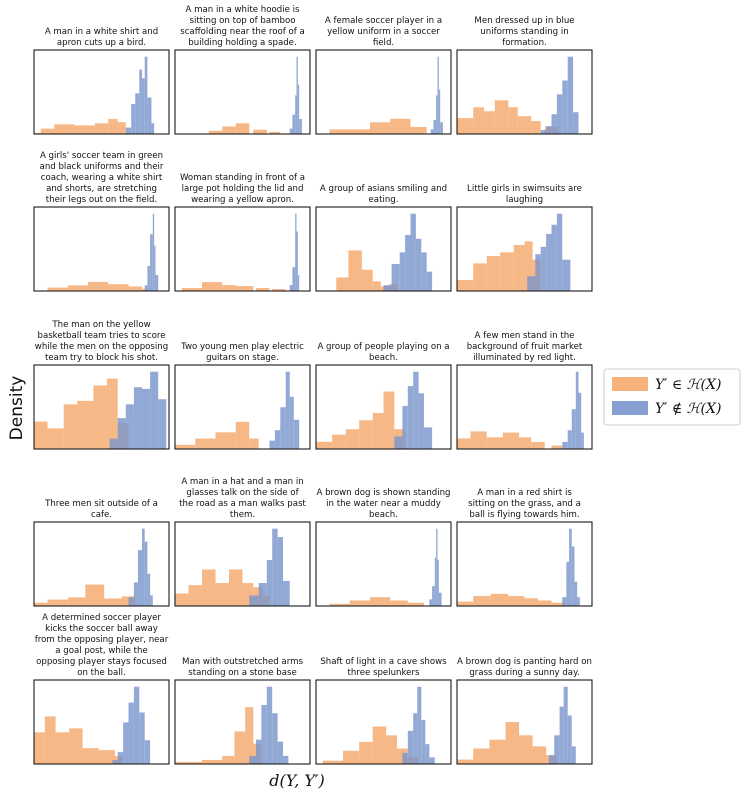 The width and height of the screenshot is (750, 800). Describe the element at coordinates (383, 504) in the screenshot. I see `panel-title-line: in the water near a muddy` at that location.